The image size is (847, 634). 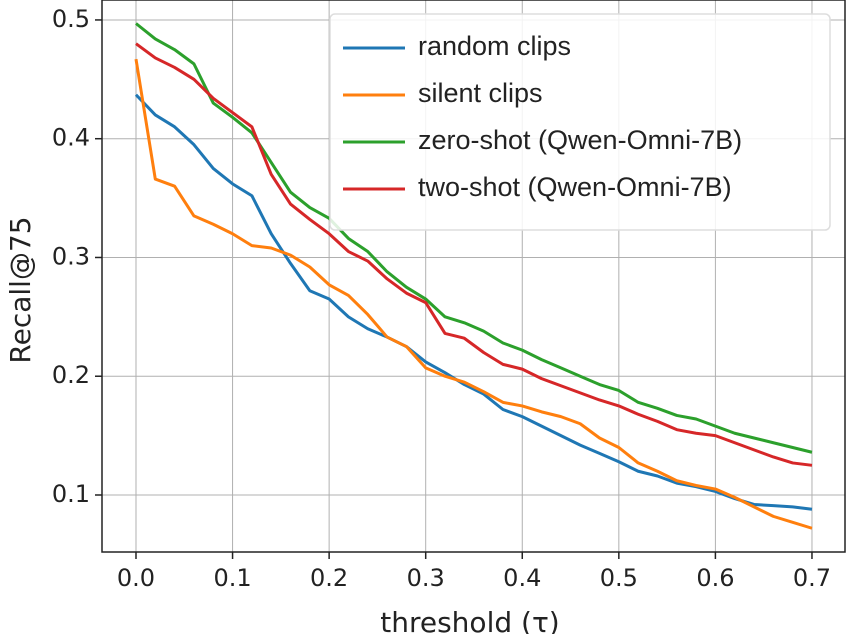 What do you see at coordinates (469, 620) in the screenshot?
I see `x-axis-label: threshold (τ)` at bounding box center [469, 620].